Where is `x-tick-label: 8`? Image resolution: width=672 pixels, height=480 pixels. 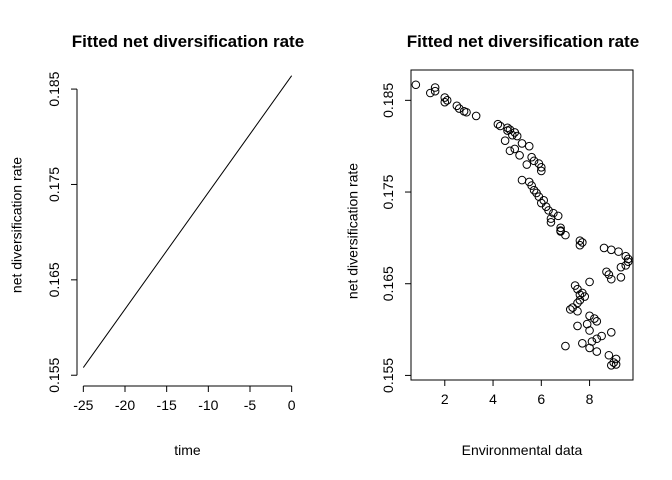
x-tick-label: 8 is located at coordinates (590, 399).